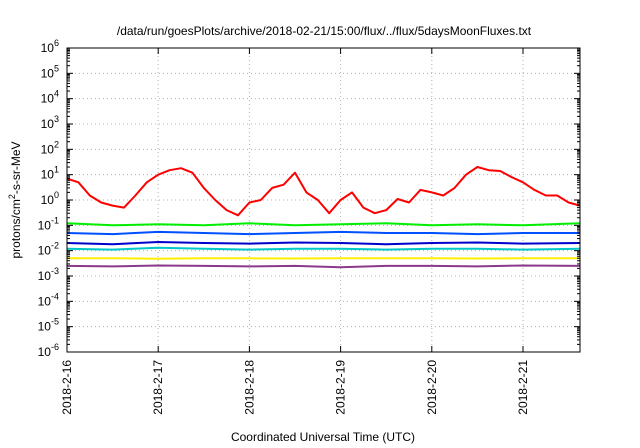 This screenshot has width=640, height=448. I want to click on y-tick-exponent: 0, so click(56, 195).